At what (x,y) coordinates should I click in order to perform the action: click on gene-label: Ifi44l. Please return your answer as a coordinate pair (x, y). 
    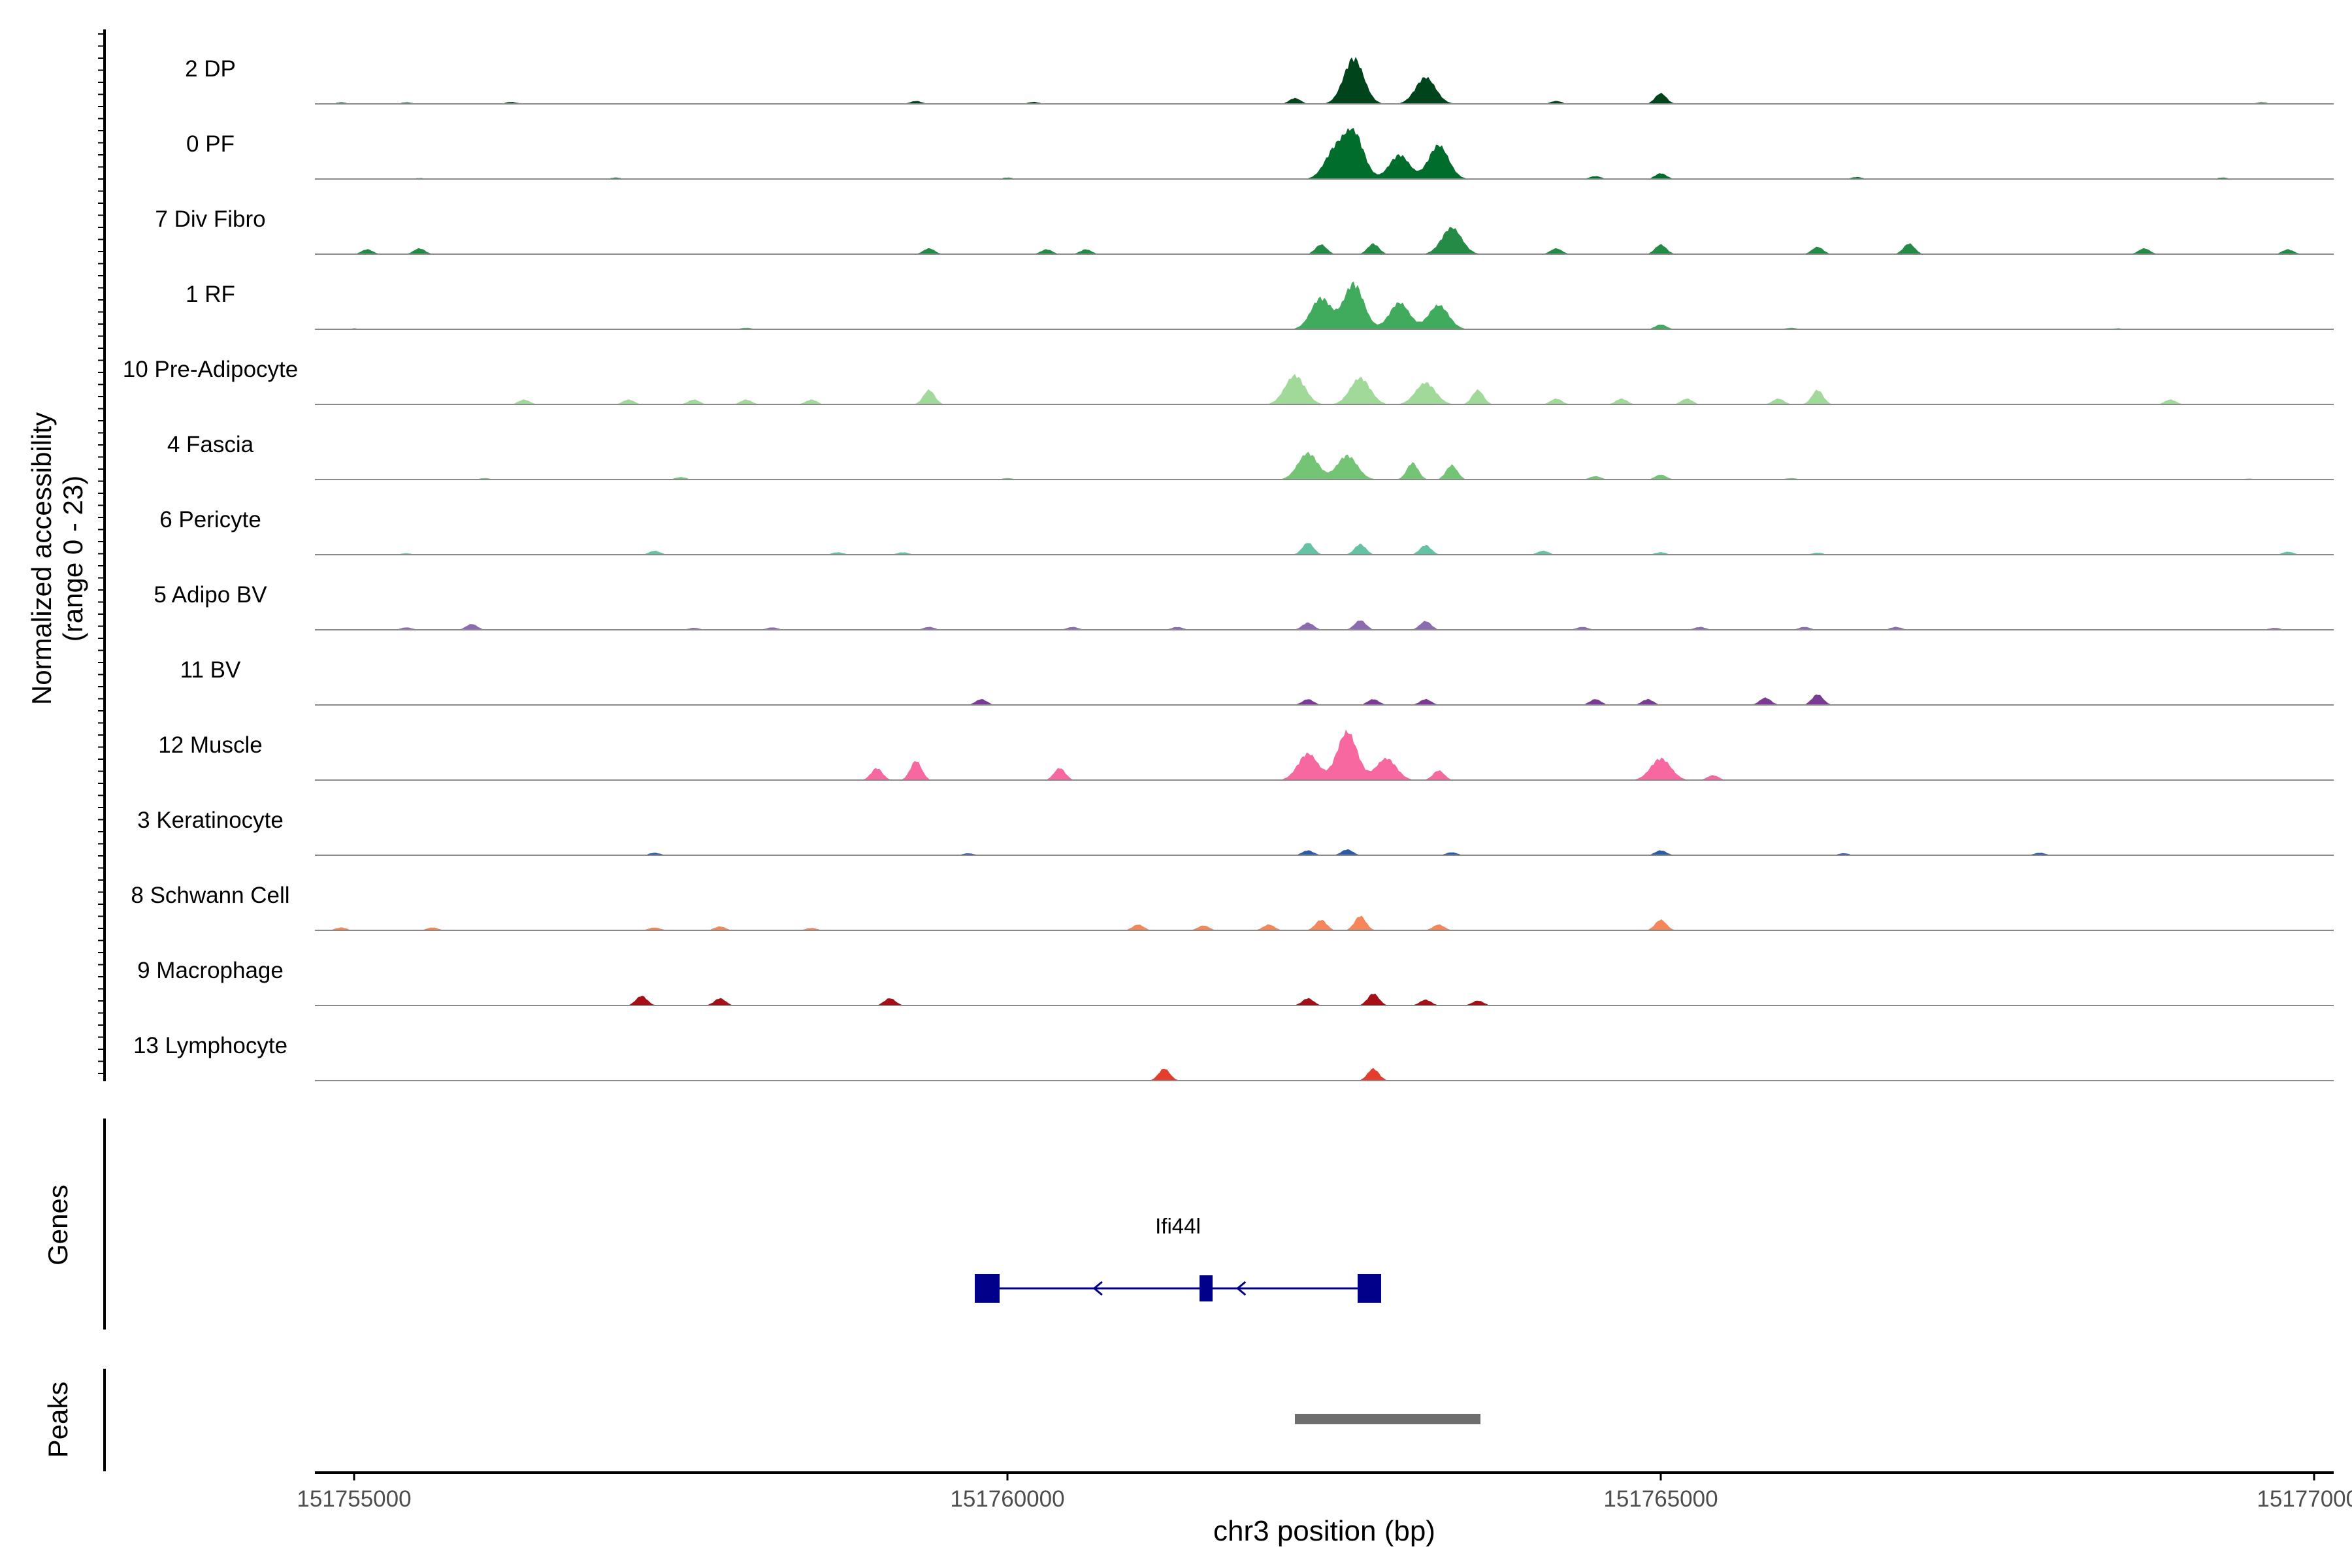
    Looking at the image, I should click on (1178, 1226).